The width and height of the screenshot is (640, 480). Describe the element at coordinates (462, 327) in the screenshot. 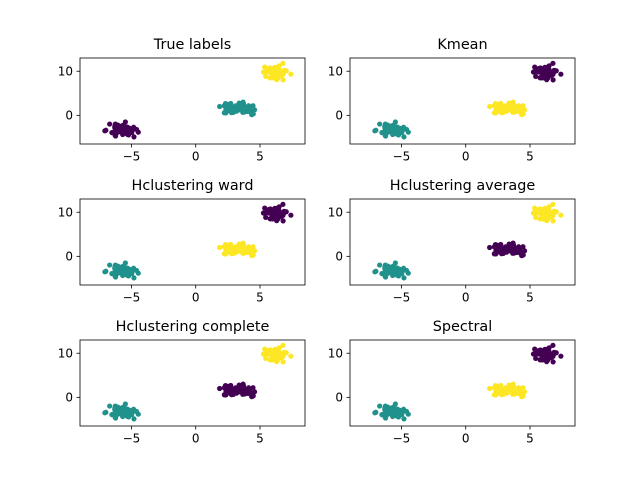

I see `panel-title: Spectral` at that location.